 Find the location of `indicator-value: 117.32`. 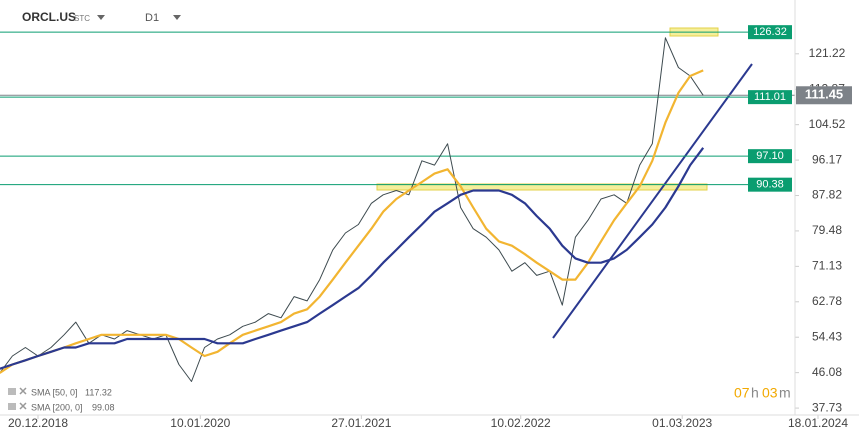

indicator-value: 117.32 is located at coordinates (98, 392).